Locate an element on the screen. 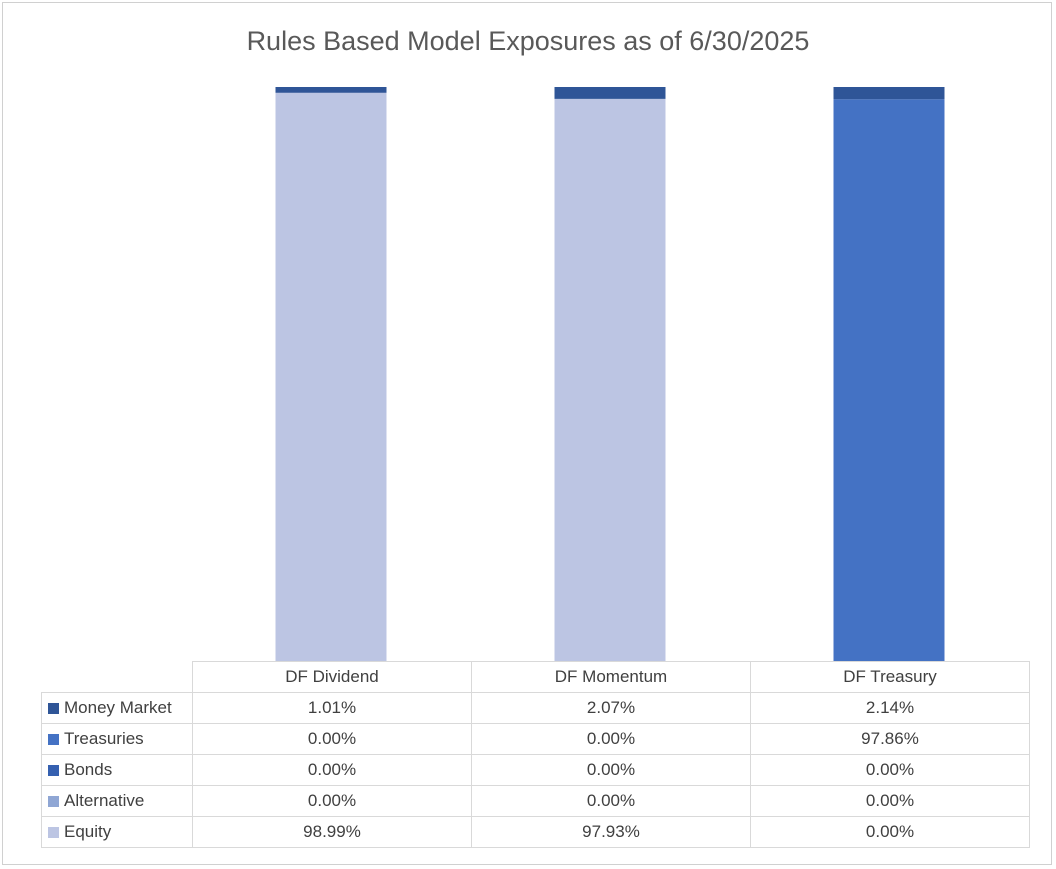  column-header-df-treasury: DF Treasury is located at coordinates (890, 677).